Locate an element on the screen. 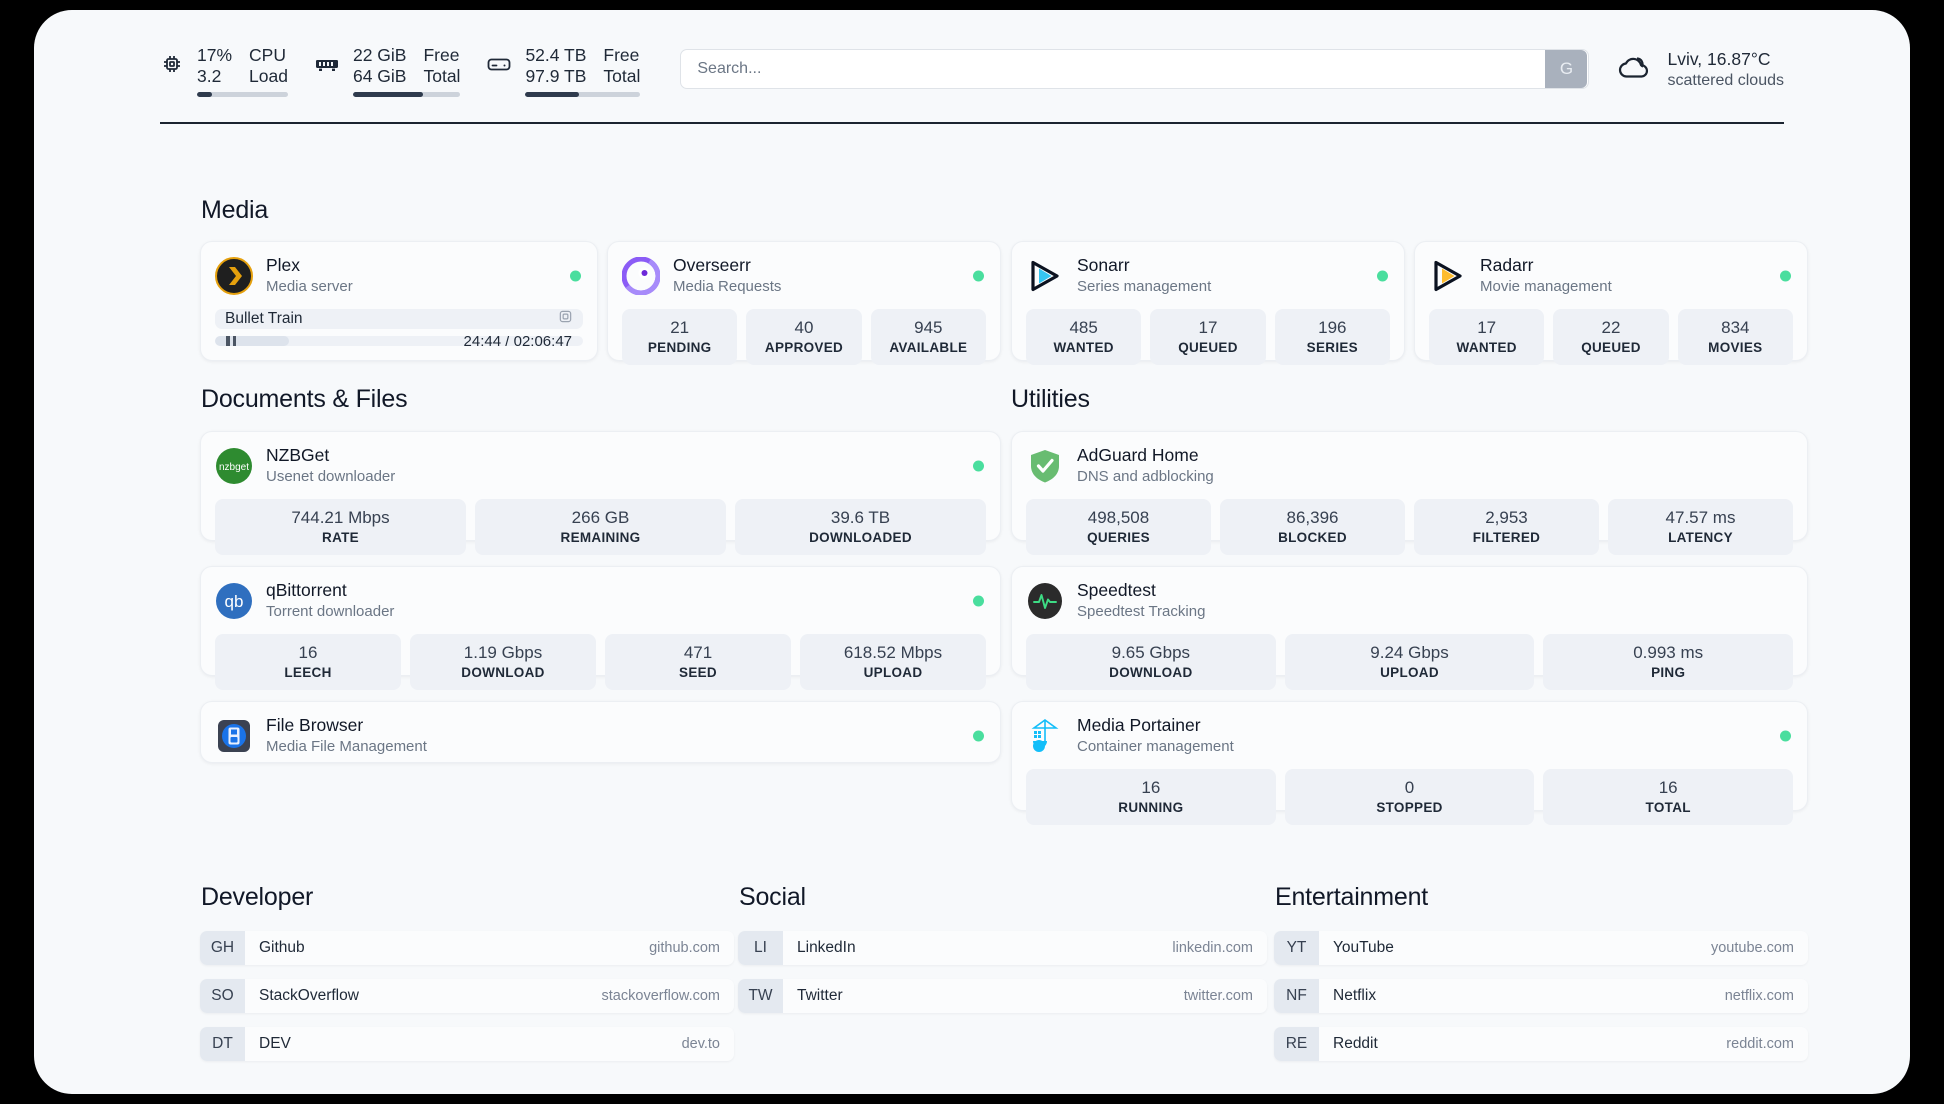  bookmark-name: Github is located at coordinates (282, 947).